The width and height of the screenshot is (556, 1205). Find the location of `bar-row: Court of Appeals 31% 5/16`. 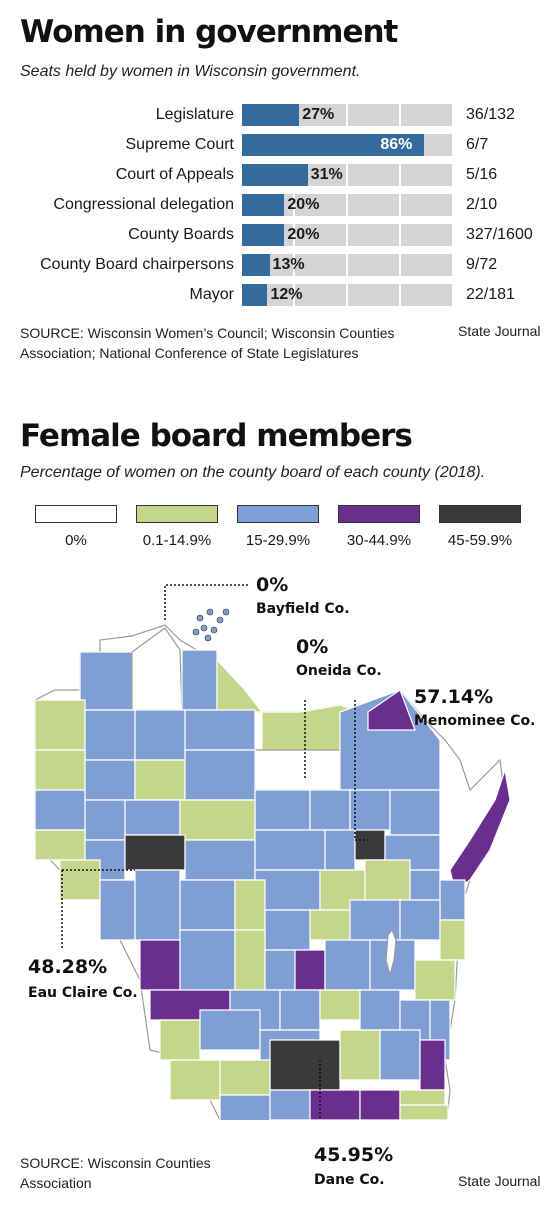

bar-row: Court of Appeals 31% 5/16 is located at coordinates (278, 175).